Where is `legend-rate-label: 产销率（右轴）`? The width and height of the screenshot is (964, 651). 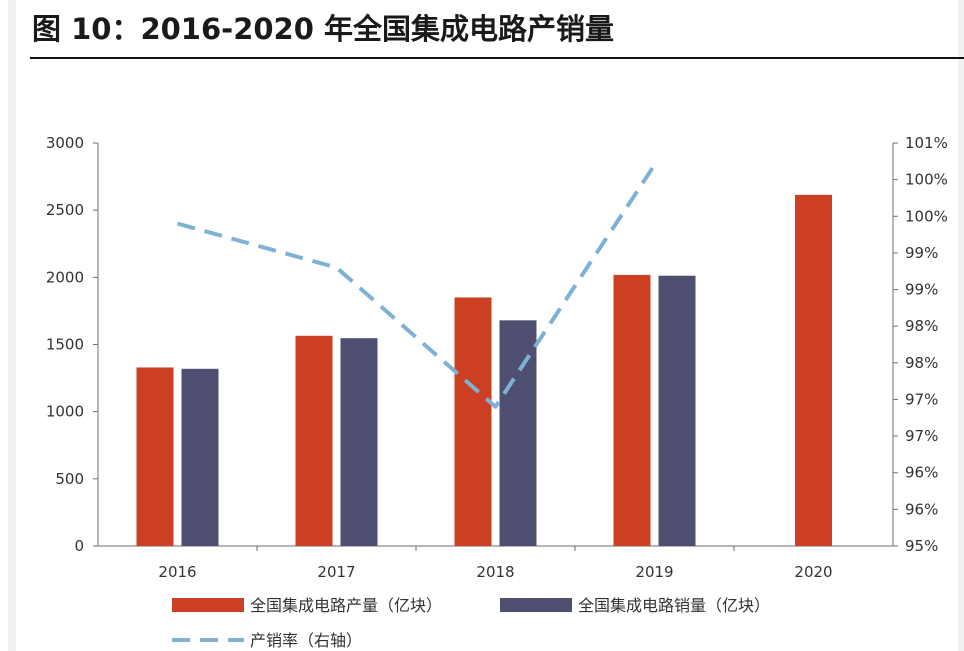 legend-rate-label: 产销率（右轴） is located at coordinates (306, 640).